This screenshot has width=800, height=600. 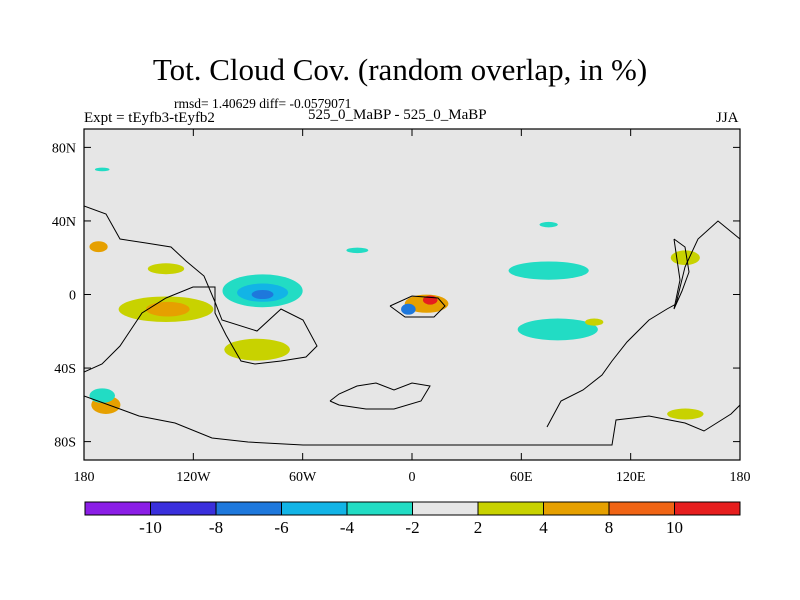 I want to click on anomaly-eurasia-neg, so click(x=548, y=224).